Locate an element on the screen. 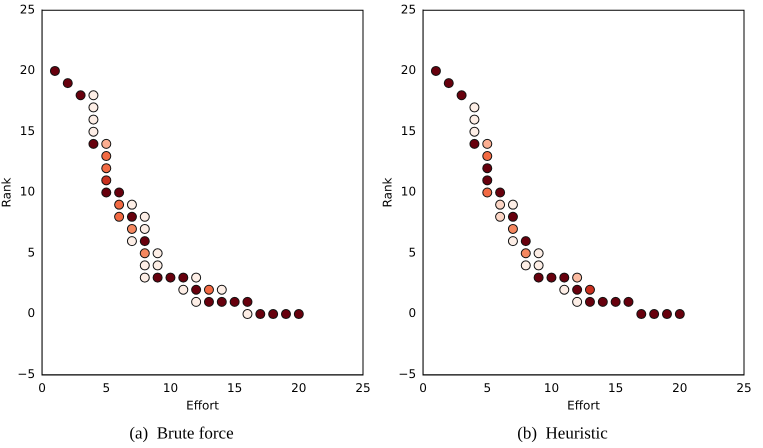 This screenshot has height=448, width=763. x-tick-label: 5 is located at coordinates (106, 388).